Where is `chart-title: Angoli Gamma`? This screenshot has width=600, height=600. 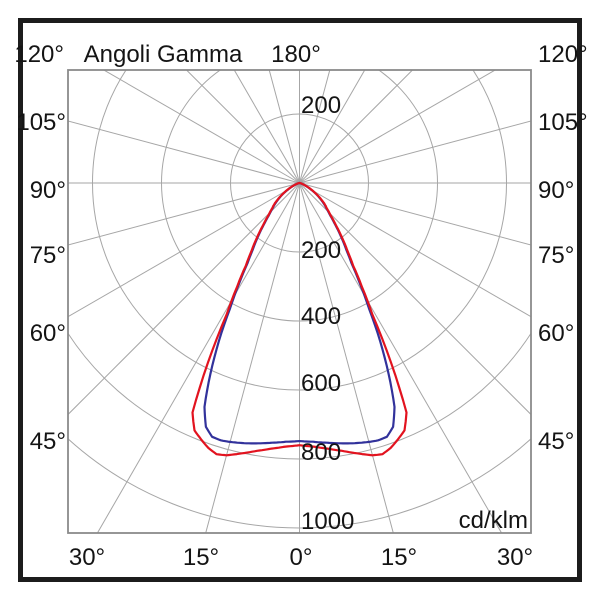
chart-title: Angoli Gamma is located at coordinates (163, 54).